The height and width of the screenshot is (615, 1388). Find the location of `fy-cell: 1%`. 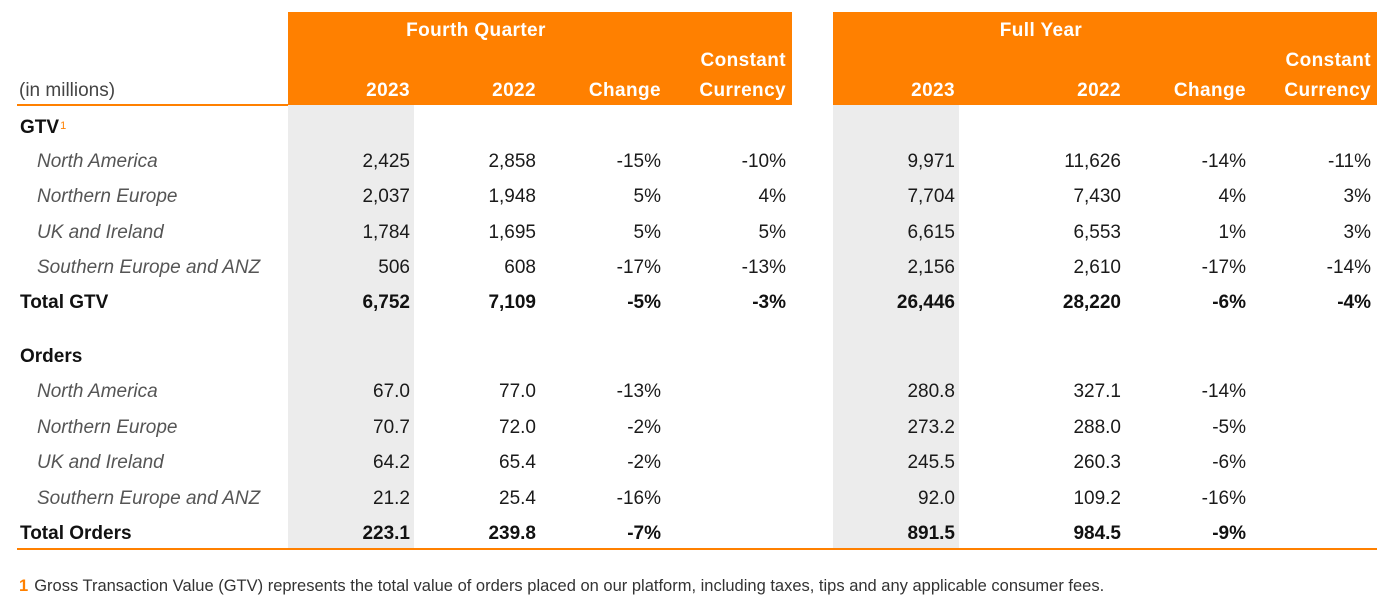

fy-cell: 1% is located at coordinates (1232, 232).